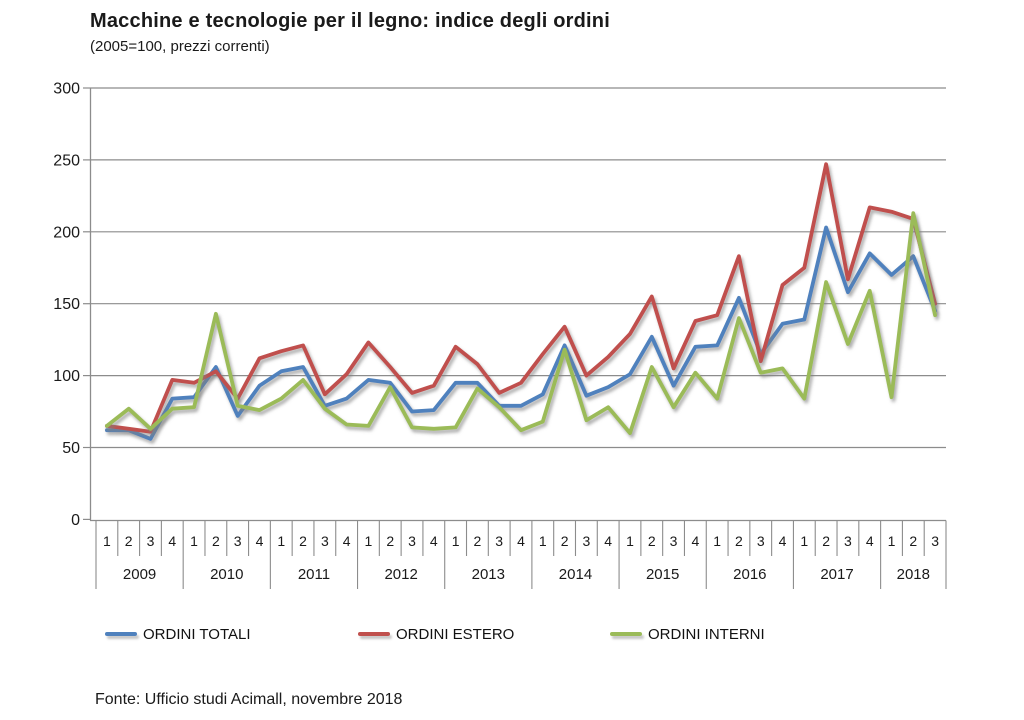 This screenshot has width=1024, height=720. Describe the element at coordinates (626, 634) in the screenshot. I see `legend-swatch-ordini-interni` at that location.